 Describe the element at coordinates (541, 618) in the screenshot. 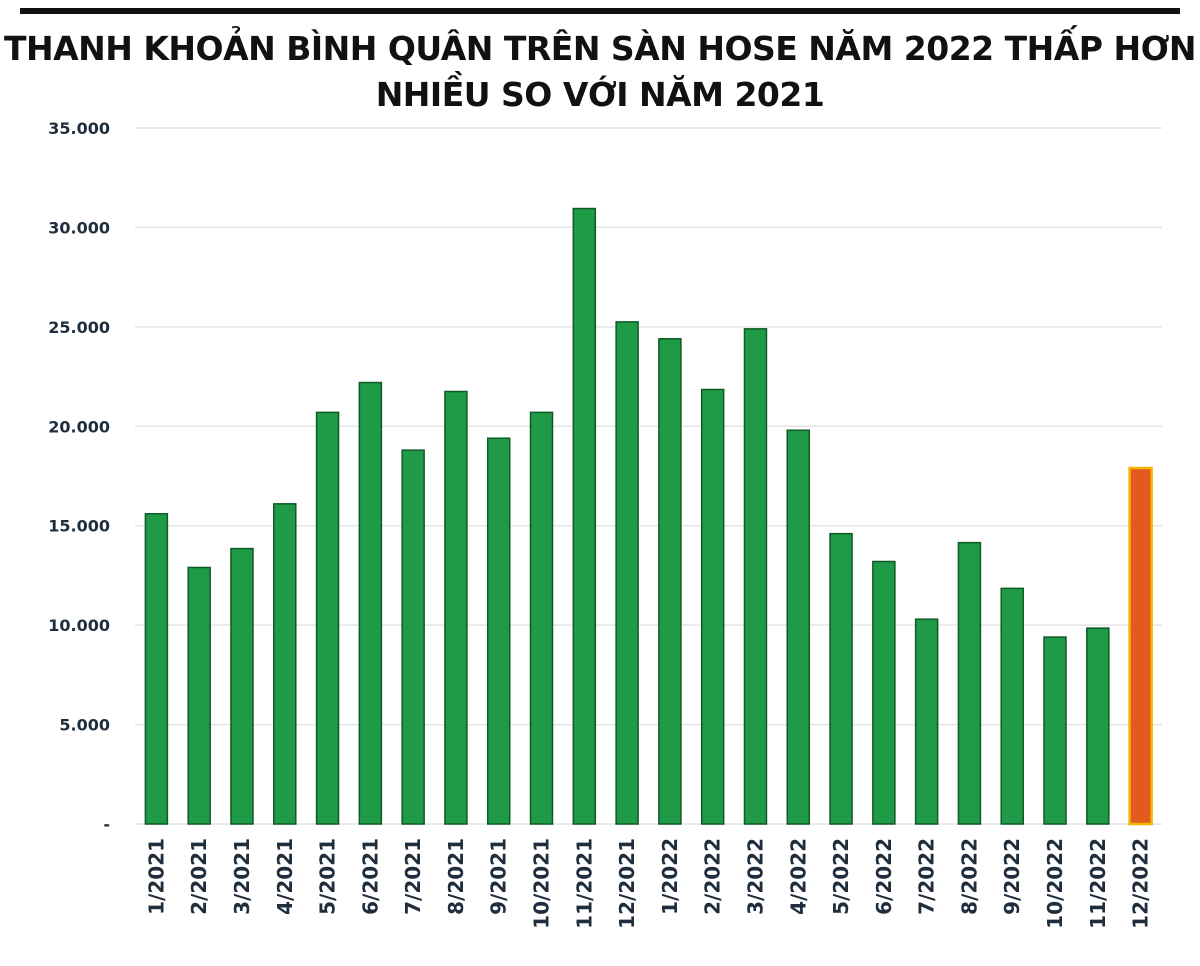

I see `bar-10-2021` at that location.